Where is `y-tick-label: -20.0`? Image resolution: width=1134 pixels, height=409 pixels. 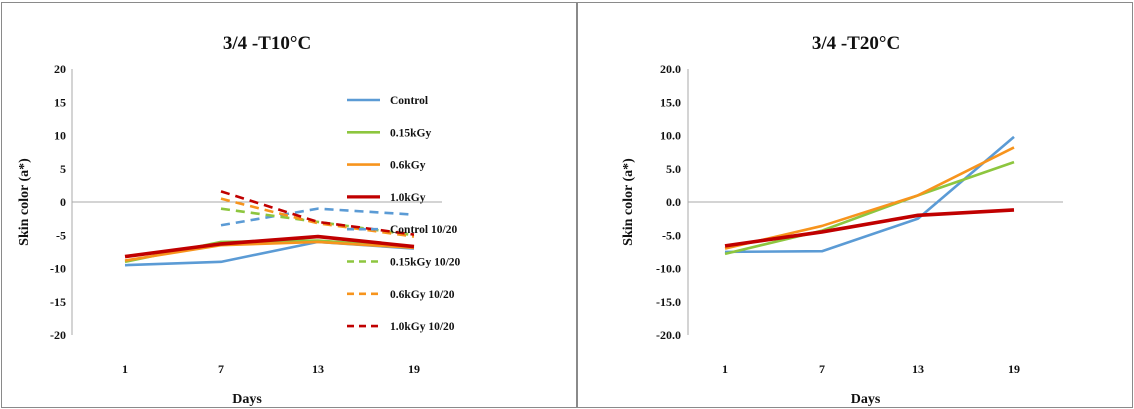 y-tick-label: -20.0 is located at coordinates (668, 335).